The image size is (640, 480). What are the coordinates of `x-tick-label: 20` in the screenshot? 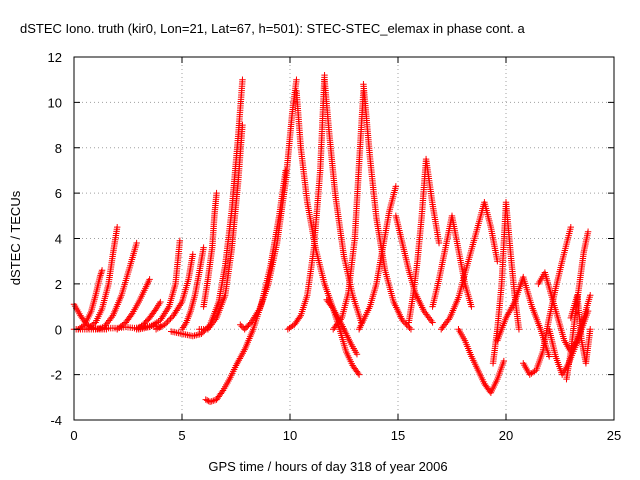 It's located at (506, 435).